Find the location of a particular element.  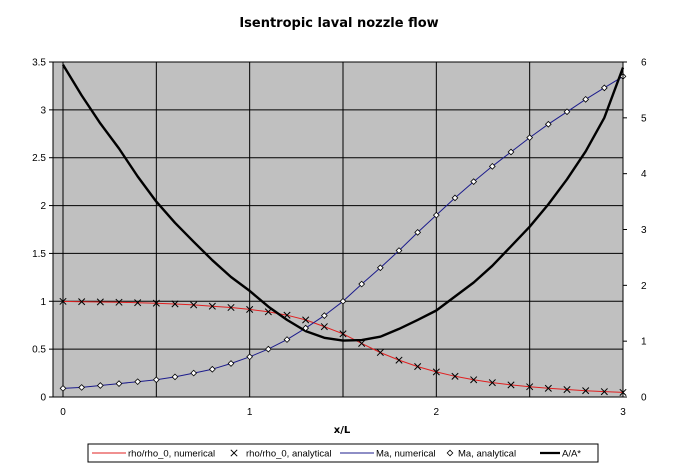

x-axis: 0 1 2 3 is located at coordinates (343, 412).